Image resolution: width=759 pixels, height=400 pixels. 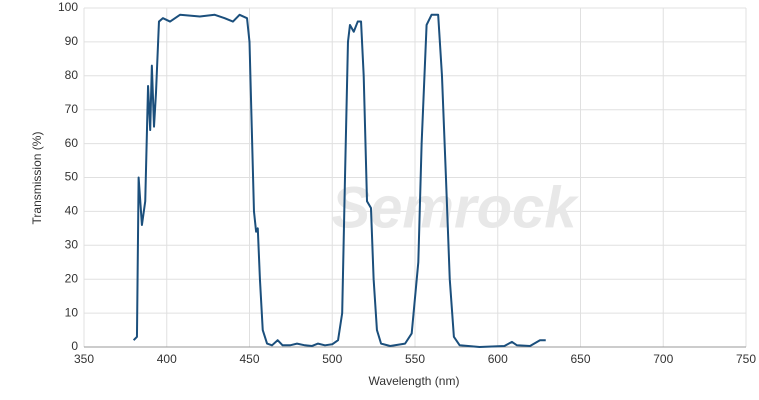 I want to click on y-axis-label: Transmission (%), so click(x=37, y=178).